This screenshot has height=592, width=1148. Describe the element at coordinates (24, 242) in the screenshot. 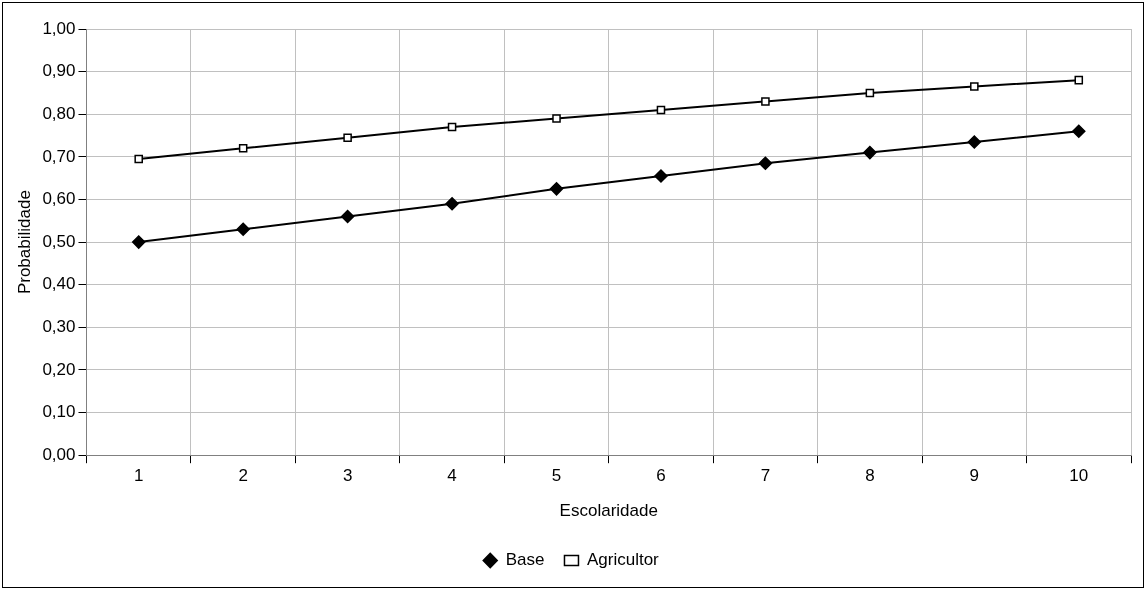

I see `y-axis-title: Probabilidade` at that location.